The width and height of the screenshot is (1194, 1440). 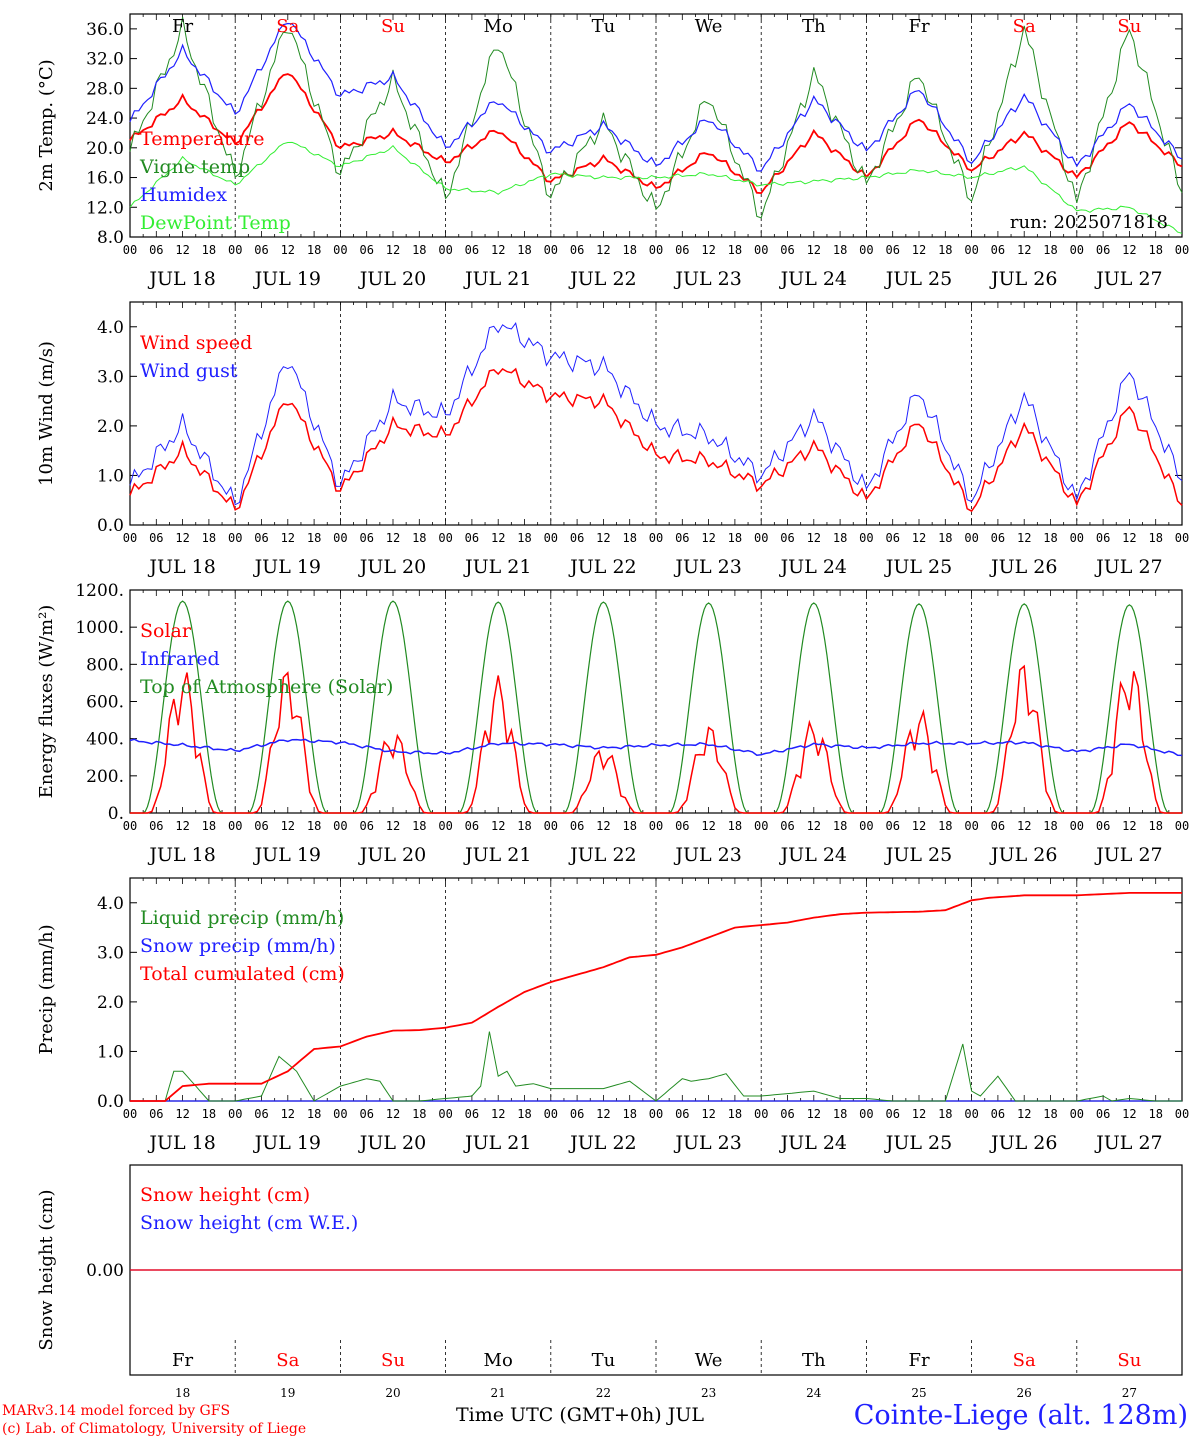 What do you see at coordinates (1023, 567) in the screenshot?
I see `day-label: JUL 26` at bounding box center [1023, 567].